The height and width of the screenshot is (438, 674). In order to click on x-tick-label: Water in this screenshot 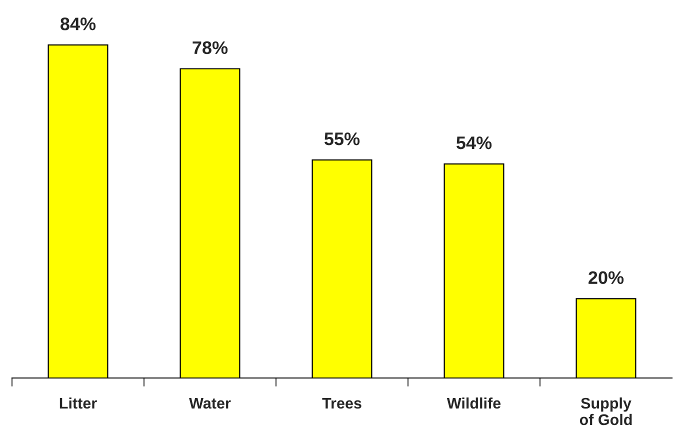, I will do `click(210, 403)`.